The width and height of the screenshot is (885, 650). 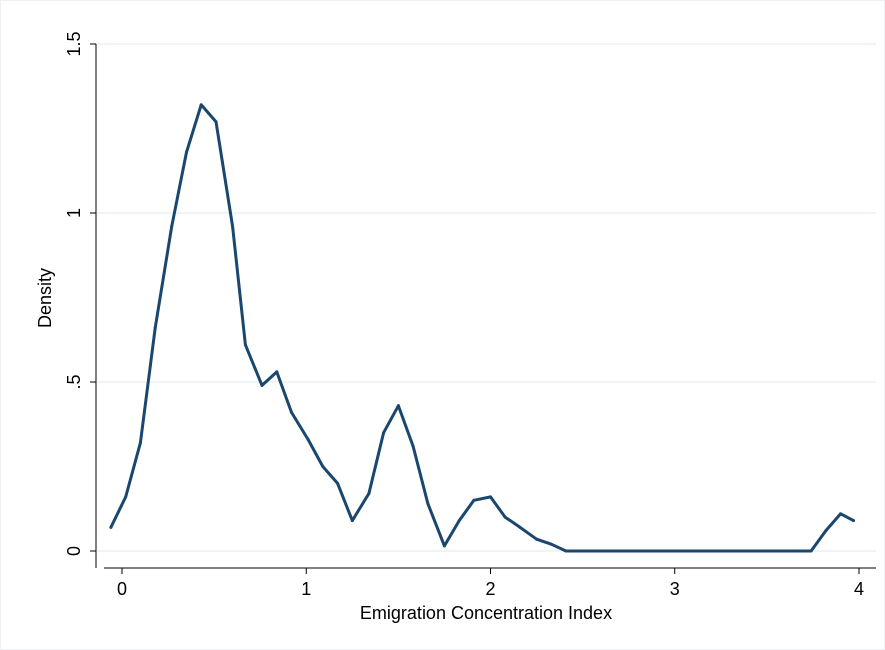 I want to click on x-axis-ticks: 0 1 2 3 4, so click(x=490, y=583).